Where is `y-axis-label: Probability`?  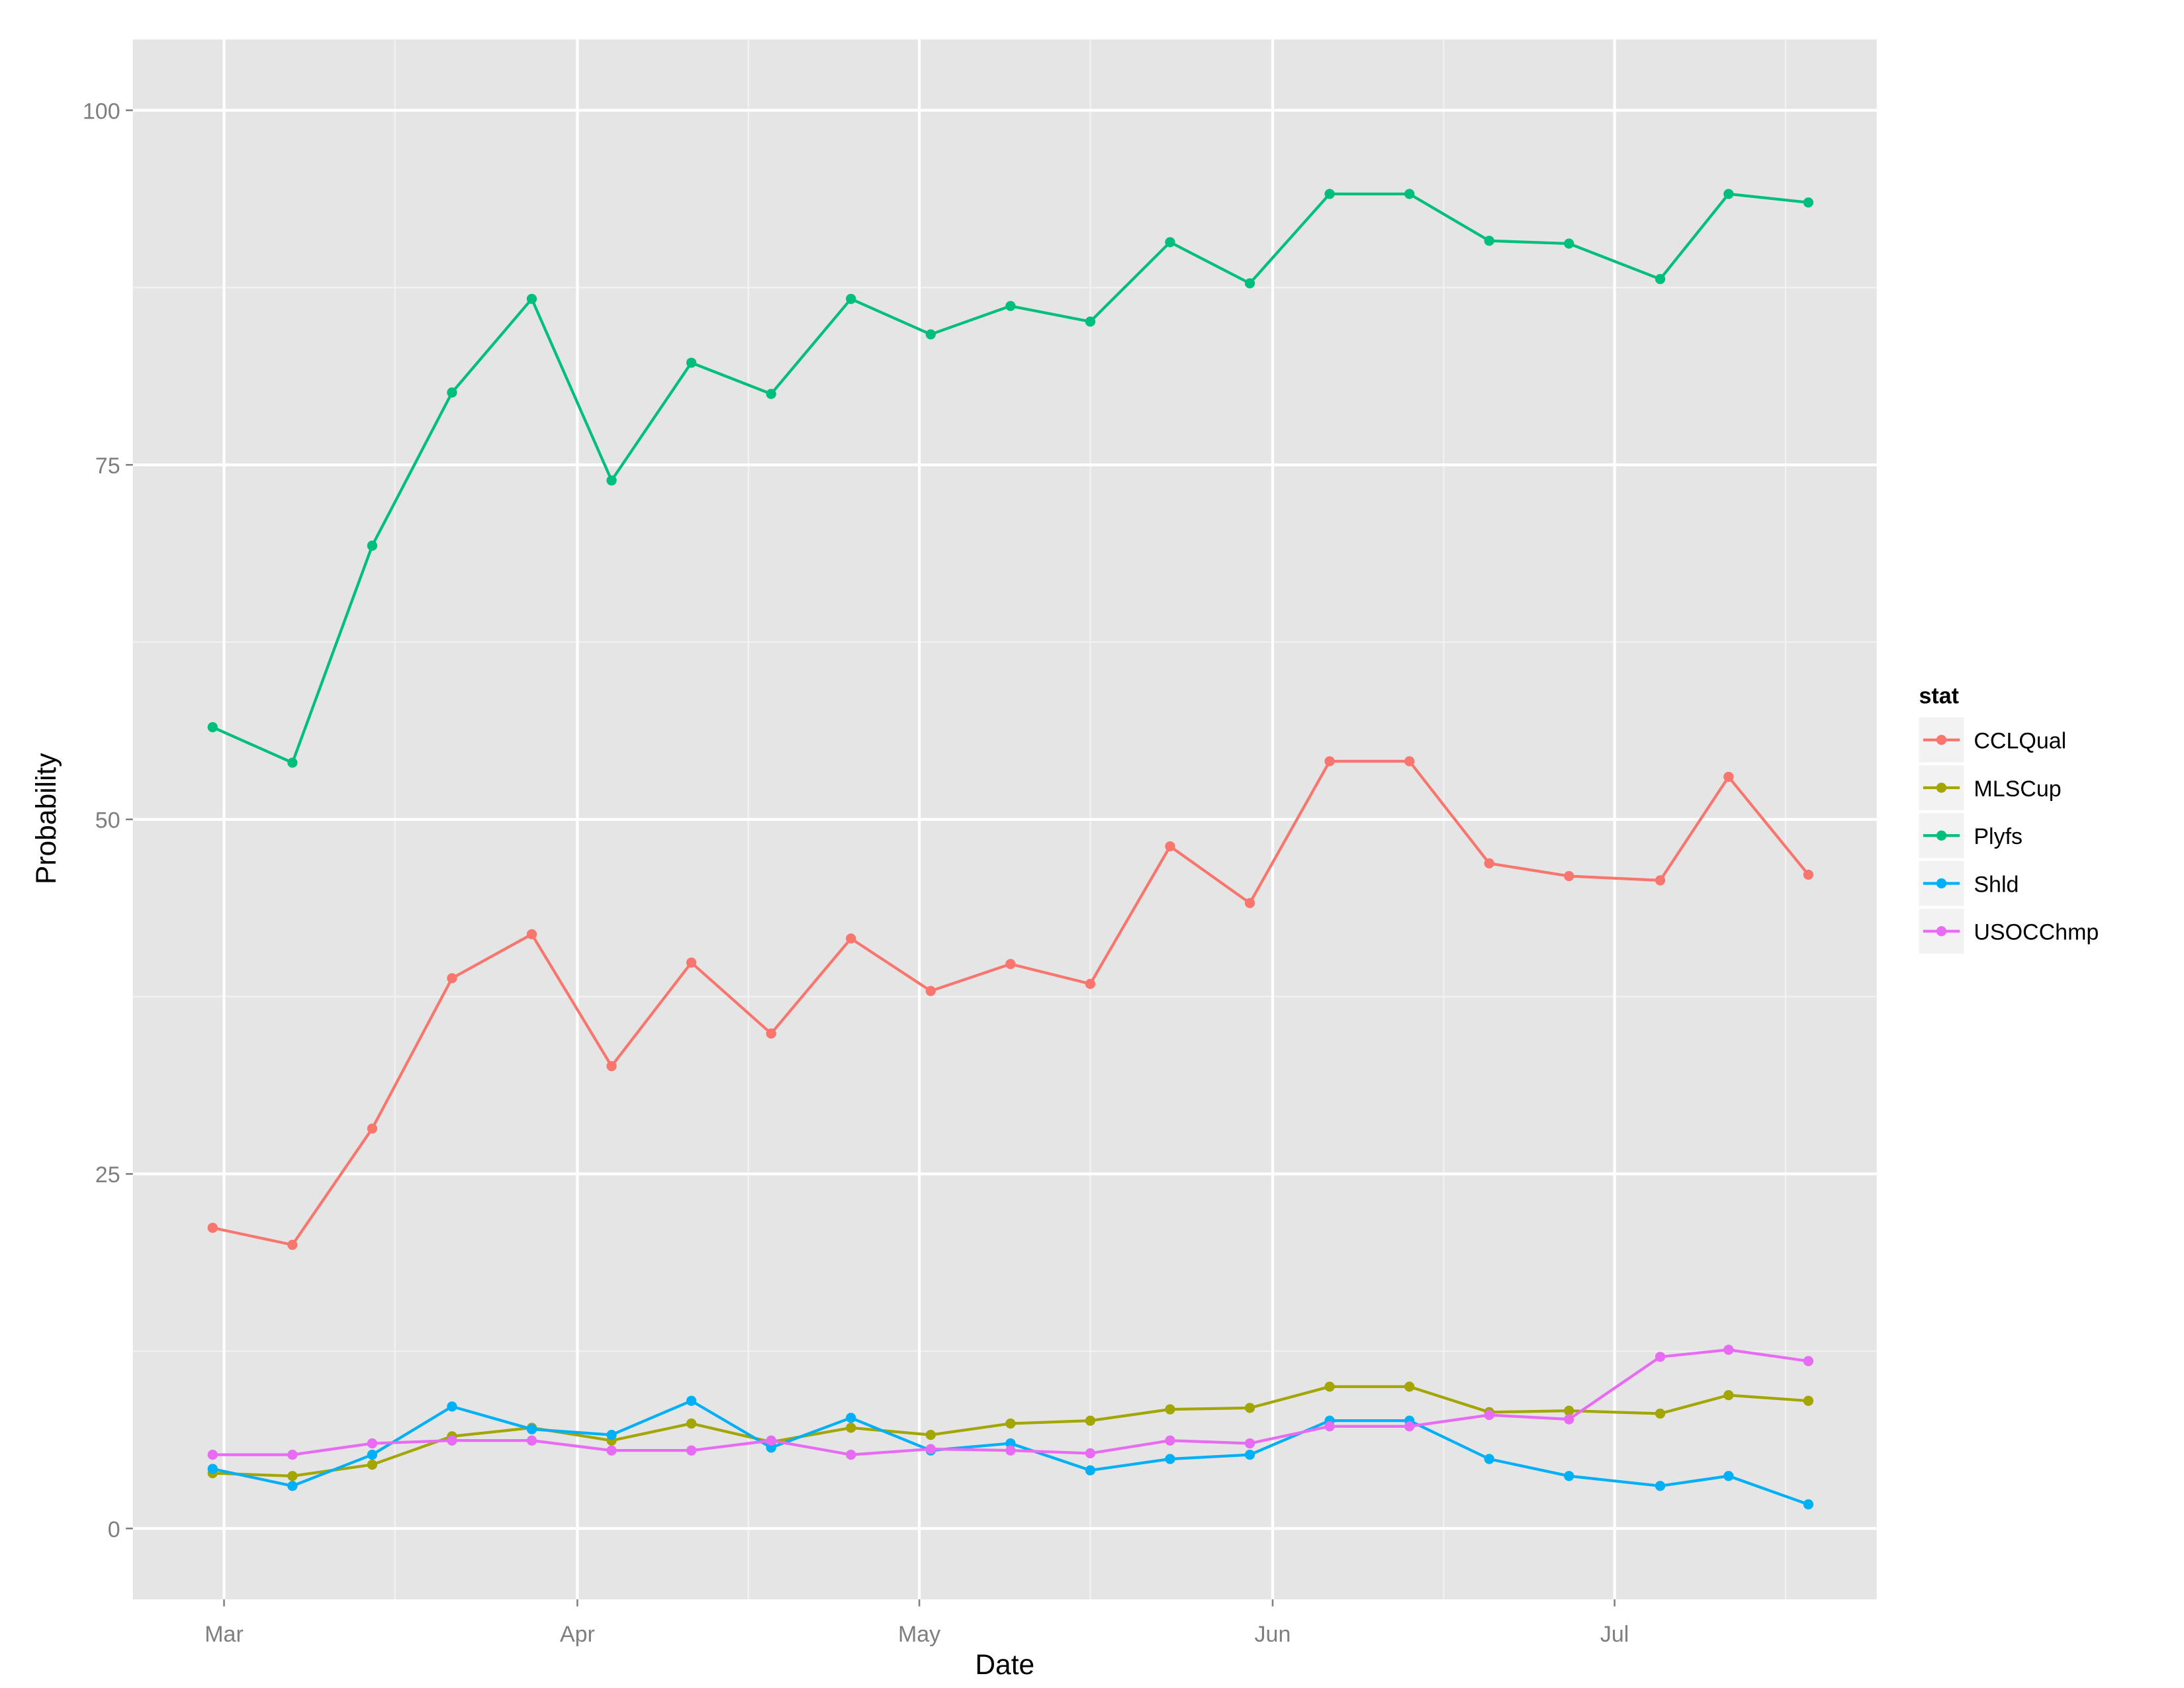
y-axis-label: Probability is located at coordinates (46, 818).